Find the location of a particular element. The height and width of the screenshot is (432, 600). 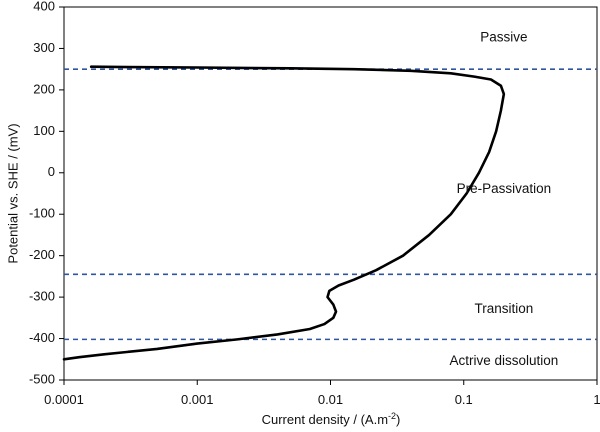

region-label: Actrive dissolution is located at coordinates (503, 360).